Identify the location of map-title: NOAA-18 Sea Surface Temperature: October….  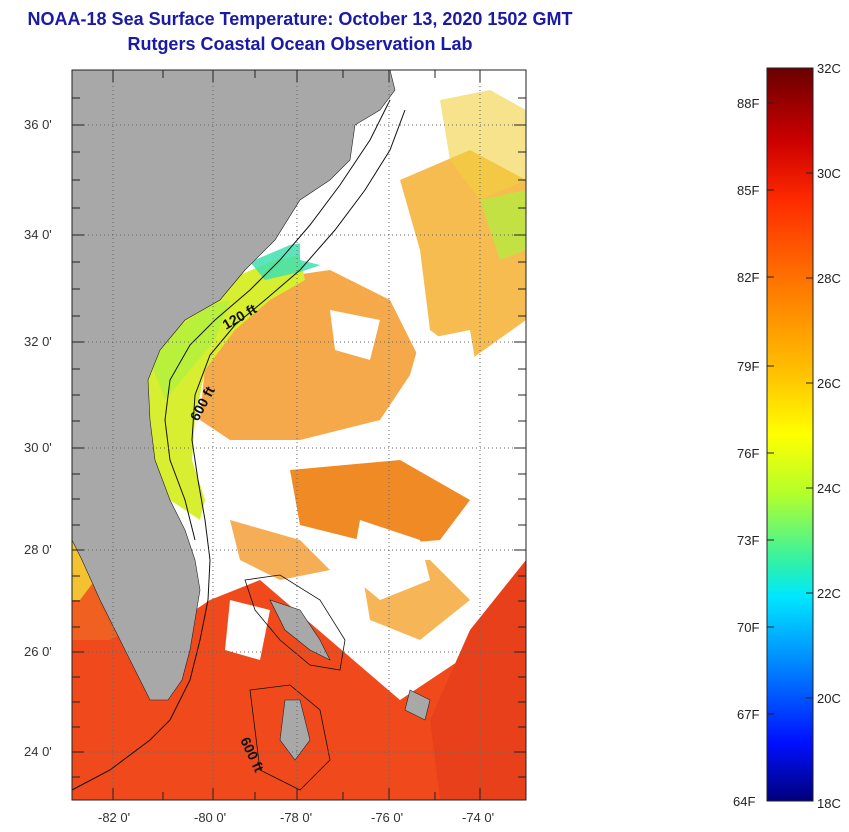
(300, 19).